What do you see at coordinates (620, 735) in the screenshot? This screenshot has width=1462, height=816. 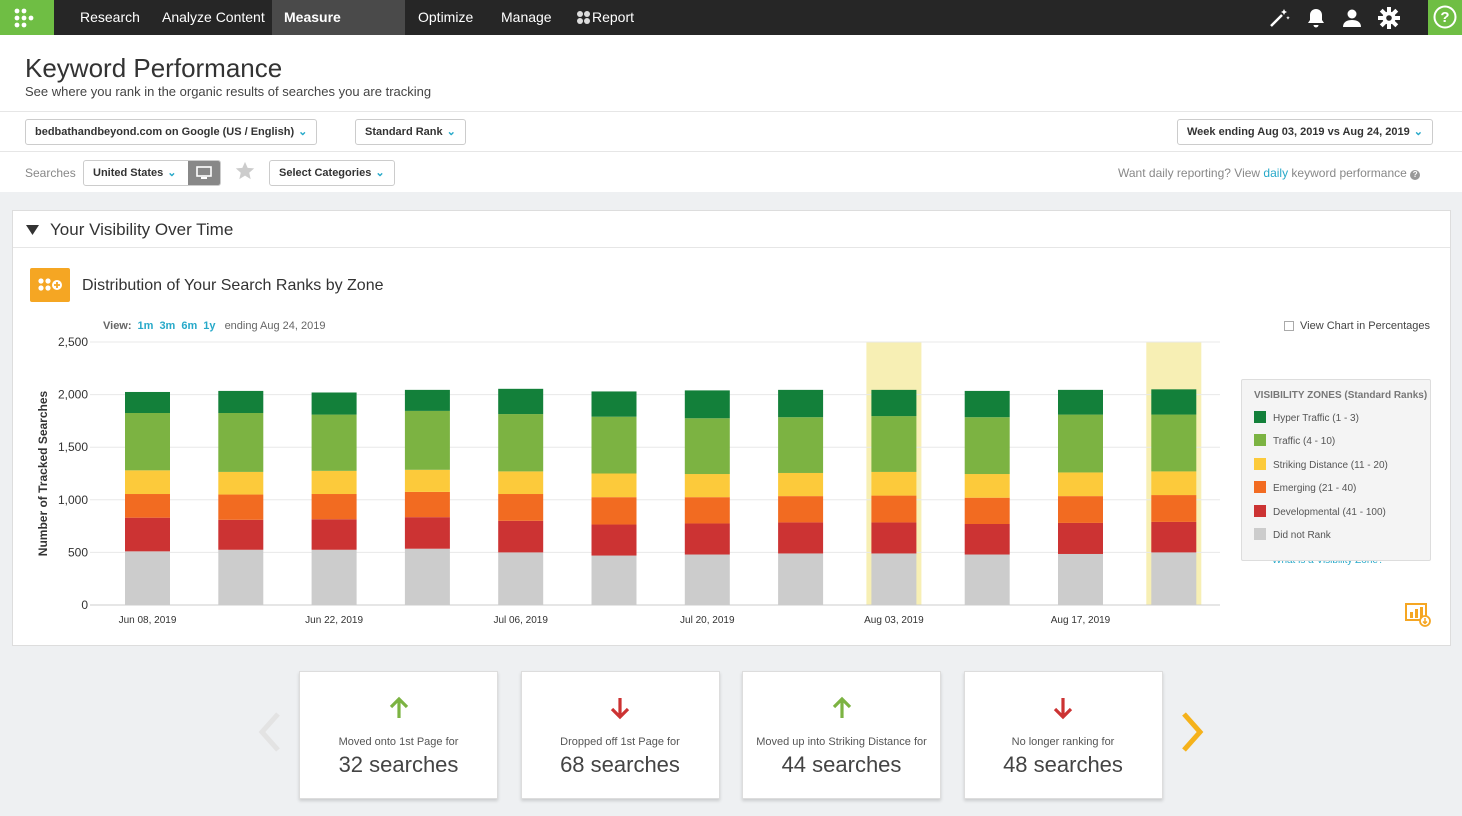 I see `summary-card: Dropped off 1st Page for 68 searches` at bounding box center [620, 735].